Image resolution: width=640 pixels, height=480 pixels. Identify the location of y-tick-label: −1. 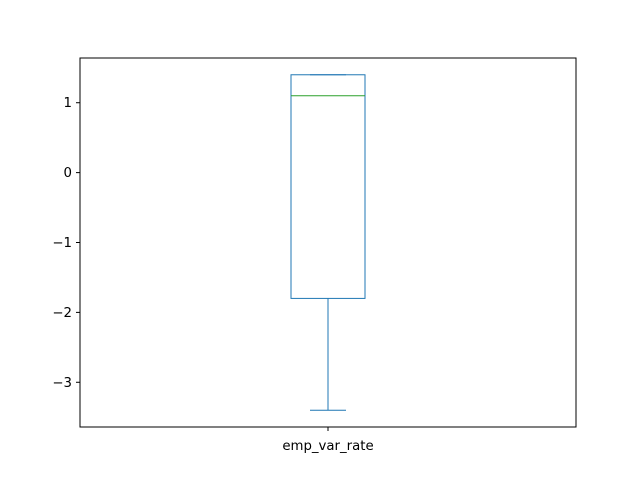
(62, 243).